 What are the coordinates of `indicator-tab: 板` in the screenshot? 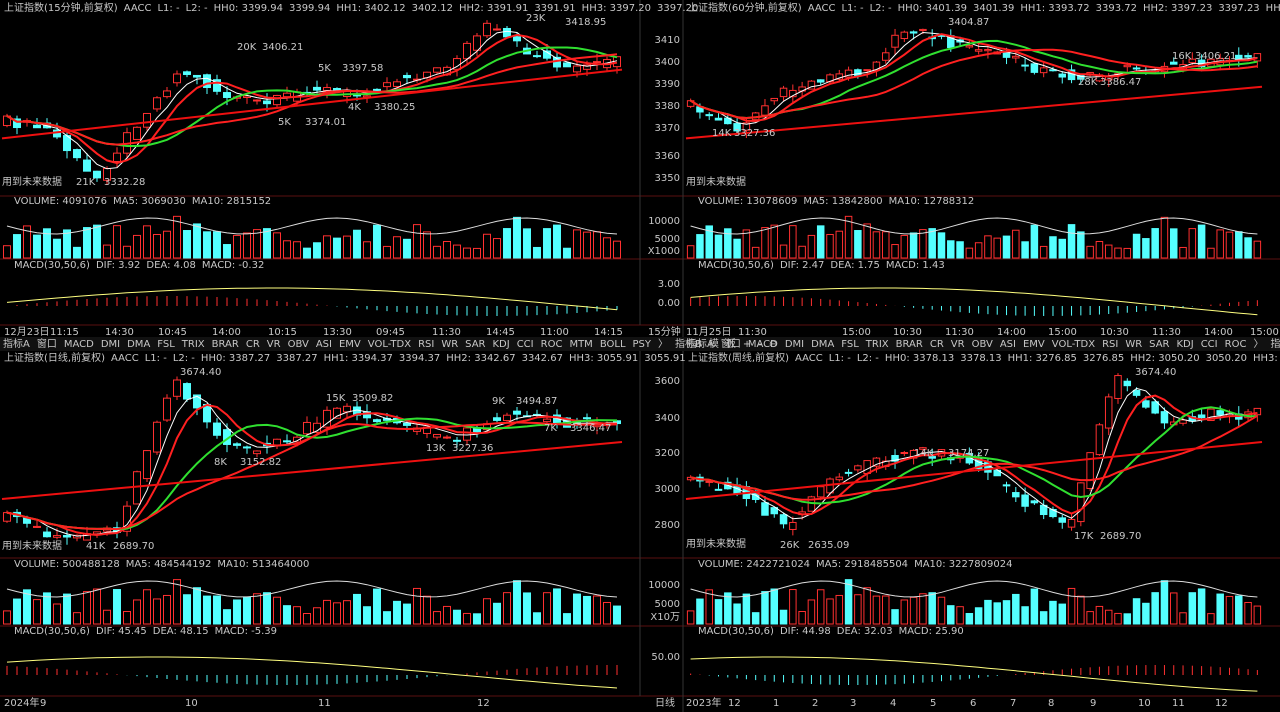 It's located at (731, 343).